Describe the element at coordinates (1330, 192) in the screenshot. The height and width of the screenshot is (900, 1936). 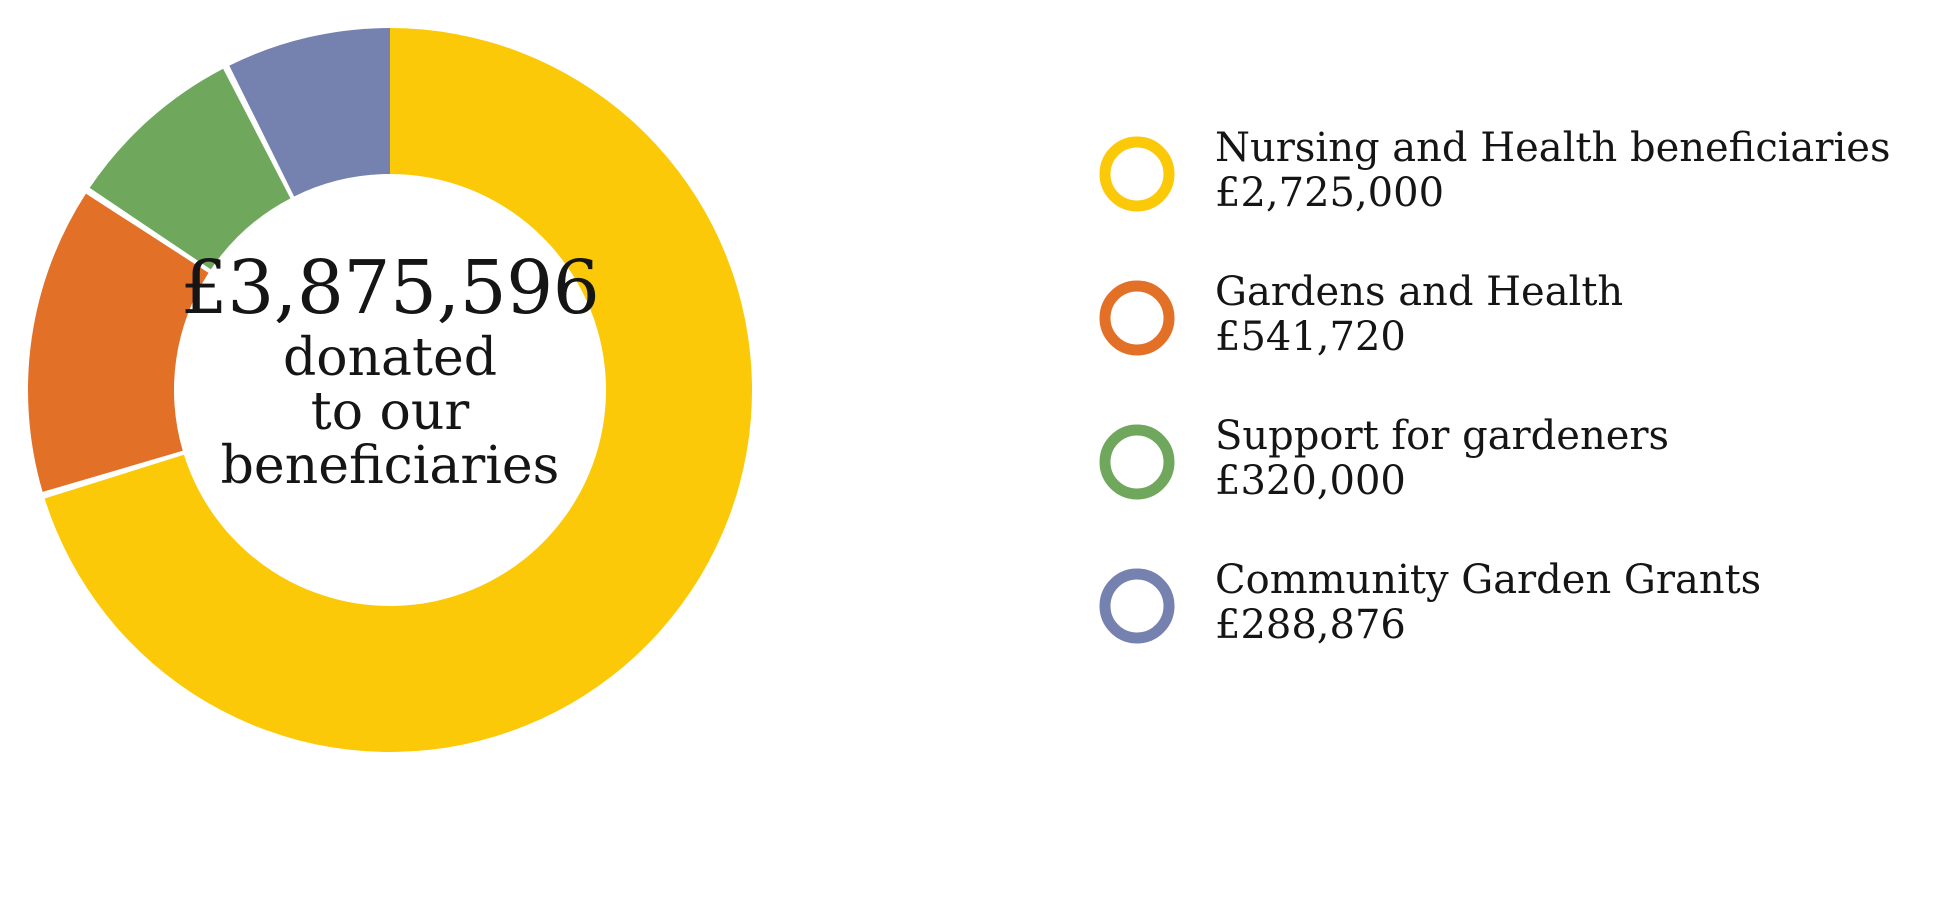
I see `legend-item-value: £2,725,000` at that location.